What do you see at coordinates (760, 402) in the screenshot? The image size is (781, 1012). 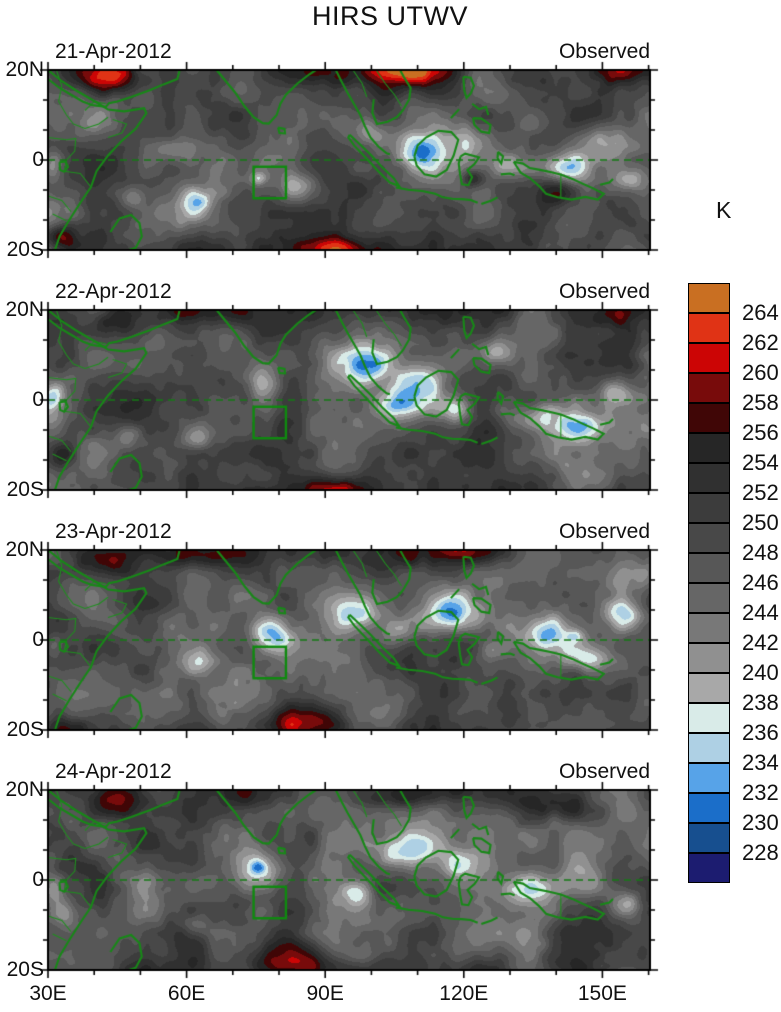 I see `colorbar-tick-label: 258` at bounding box center [760, 402].